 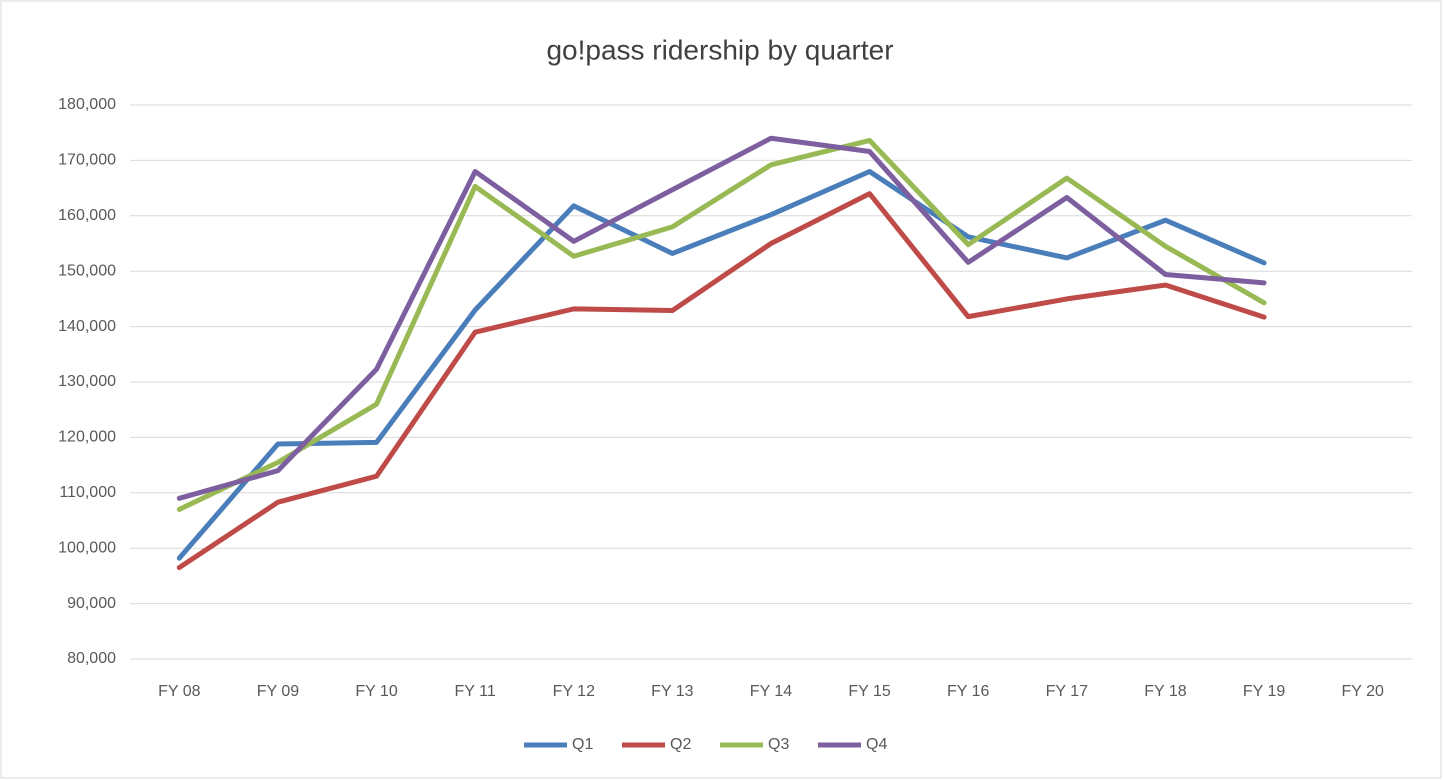 I want to click on chart-title: go!pass ridership by quarter, so click(x=719, y=49).